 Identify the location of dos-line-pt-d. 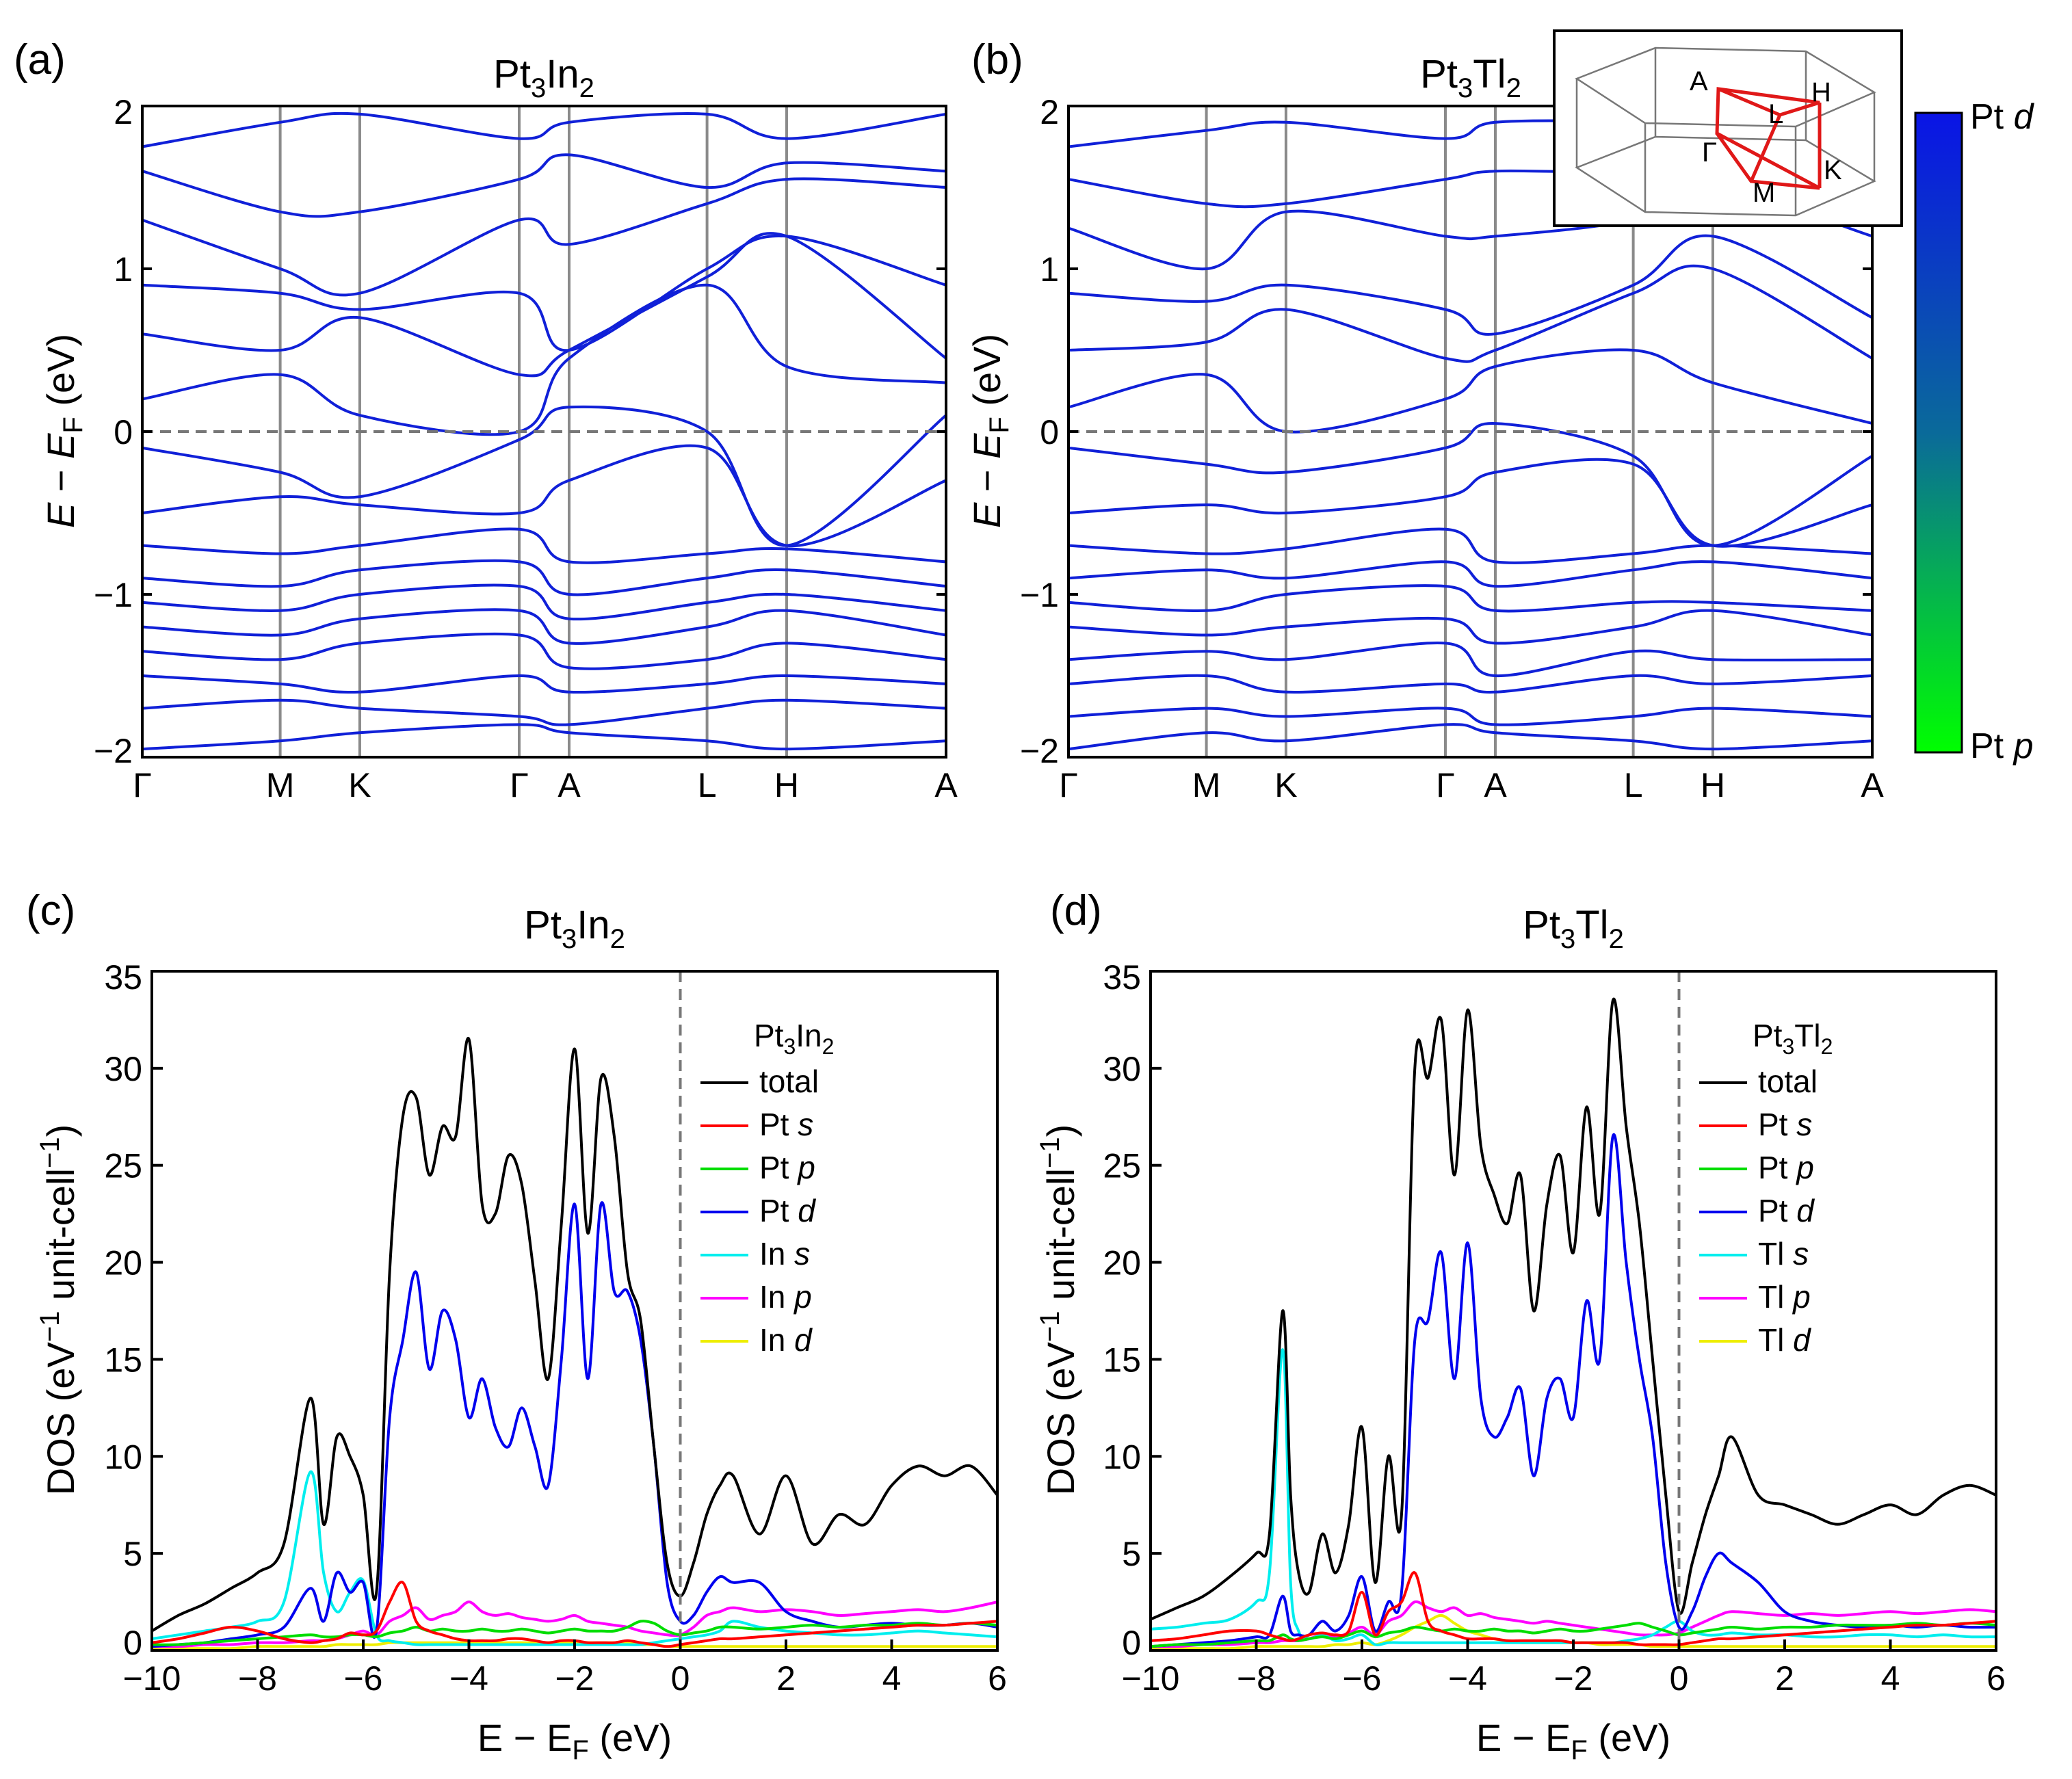
(1573, 1391).